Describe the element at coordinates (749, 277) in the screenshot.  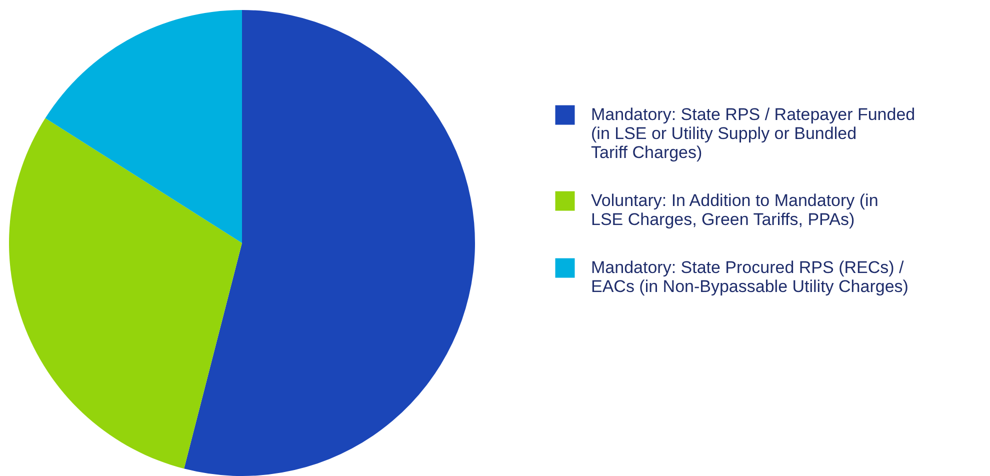
I see `legend-label: Mandatory: State Procured RPS (RECs) / EACs (in Non-Bypassable Utility Charges)` at that location.